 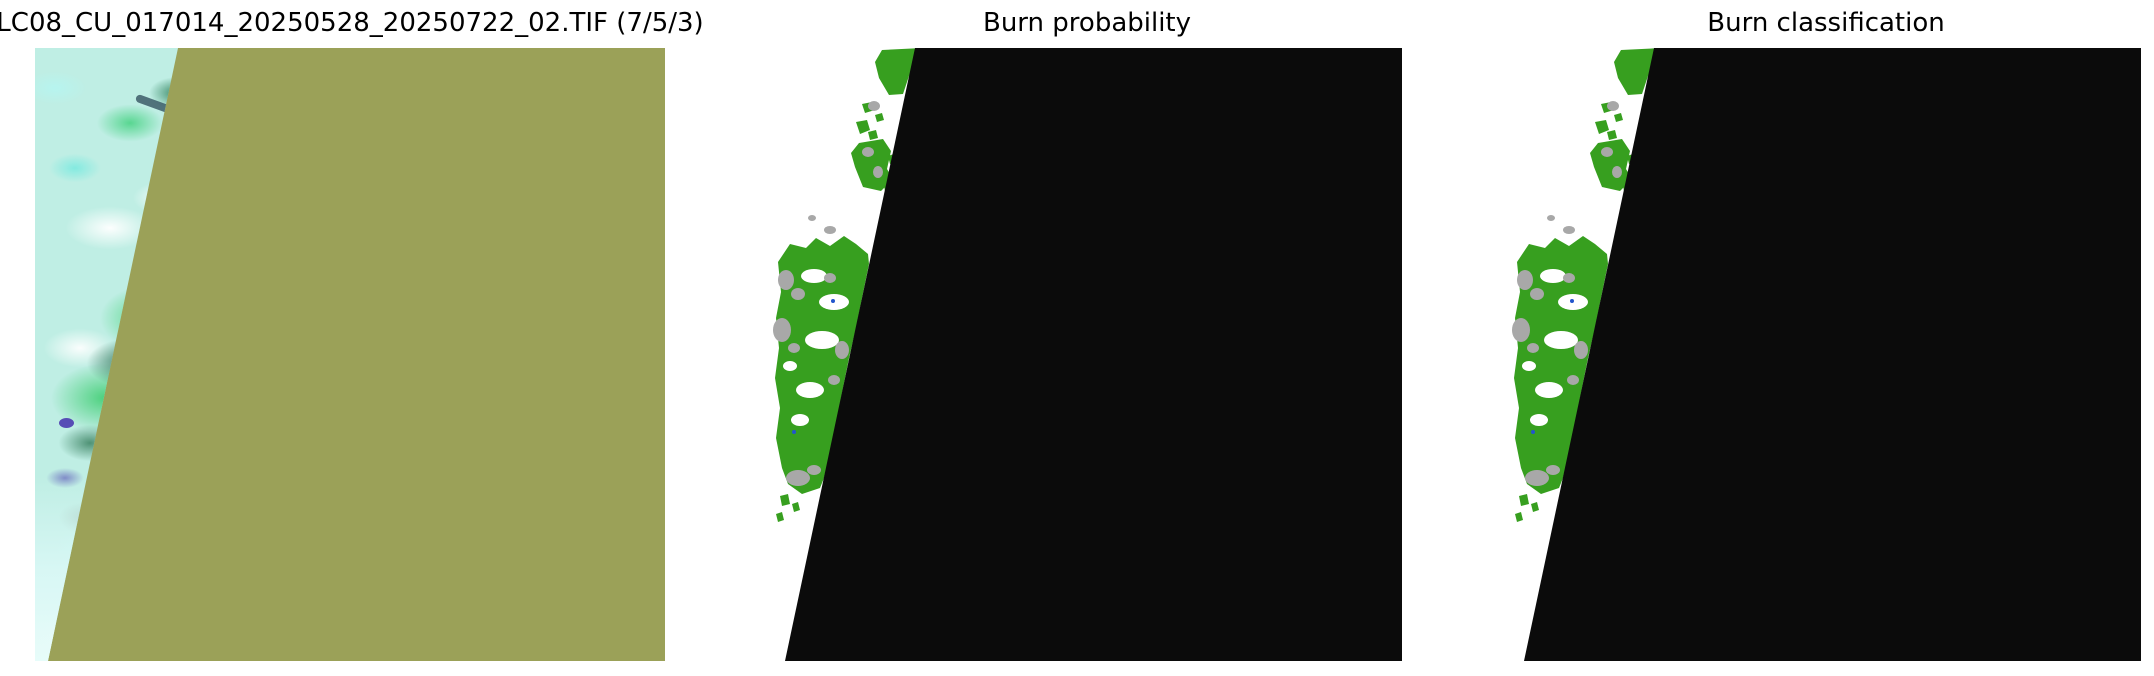 I want to click on scene-imagery-sliver, so click(x=107, y=354).